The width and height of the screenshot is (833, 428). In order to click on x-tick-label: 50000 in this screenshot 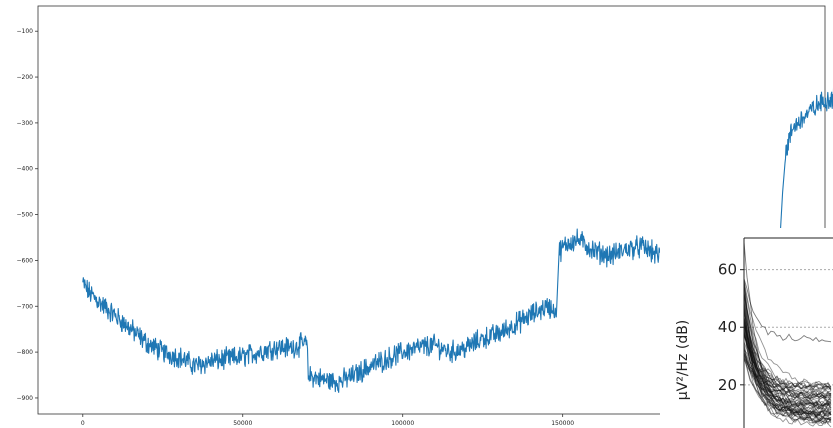, I will do `click(242, 423)`.